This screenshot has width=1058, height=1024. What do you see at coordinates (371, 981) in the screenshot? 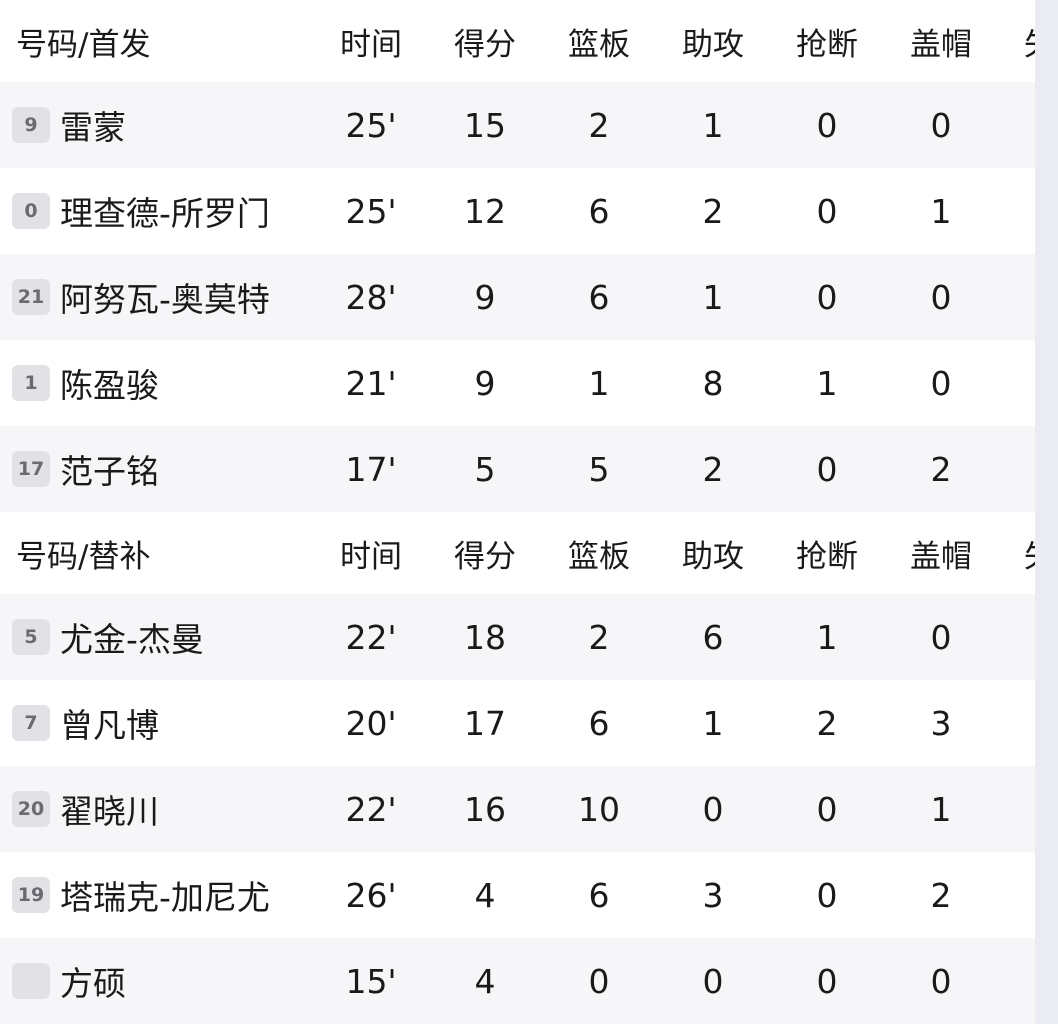
I see `stat-cell: 15'` at bounding box center [371, 981].